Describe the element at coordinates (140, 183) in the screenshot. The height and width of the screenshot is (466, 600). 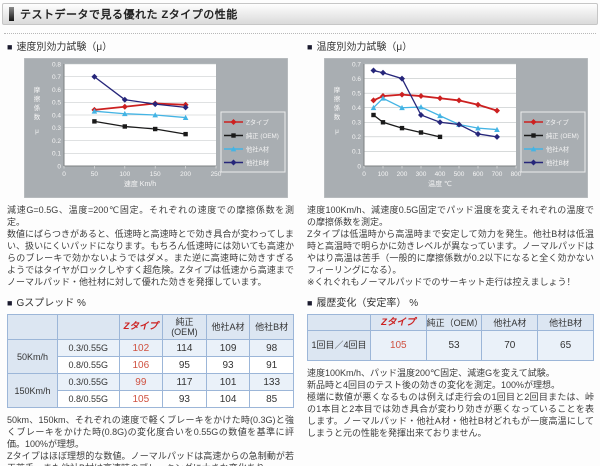
I see `svg-text: 速度 Km/h` at that location.